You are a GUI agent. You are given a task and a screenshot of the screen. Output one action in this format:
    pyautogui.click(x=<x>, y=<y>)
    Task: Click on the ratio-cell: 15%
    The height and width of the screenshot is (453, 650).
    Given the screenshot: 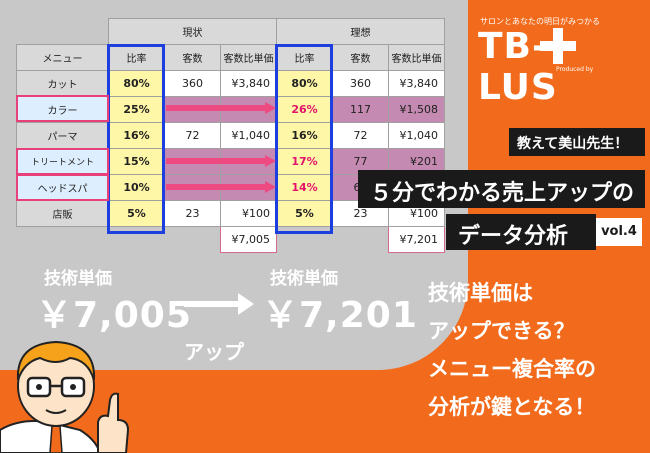 What is the action you would take?
    pyautogui.click(x=136, y=161)
    